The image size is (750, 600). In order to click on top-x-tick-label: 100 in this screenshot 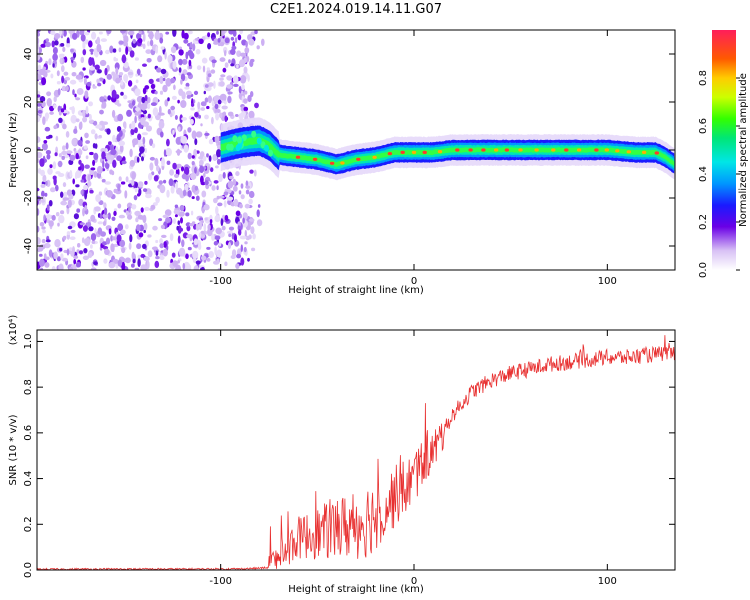, I will do `click(607, 281)`.